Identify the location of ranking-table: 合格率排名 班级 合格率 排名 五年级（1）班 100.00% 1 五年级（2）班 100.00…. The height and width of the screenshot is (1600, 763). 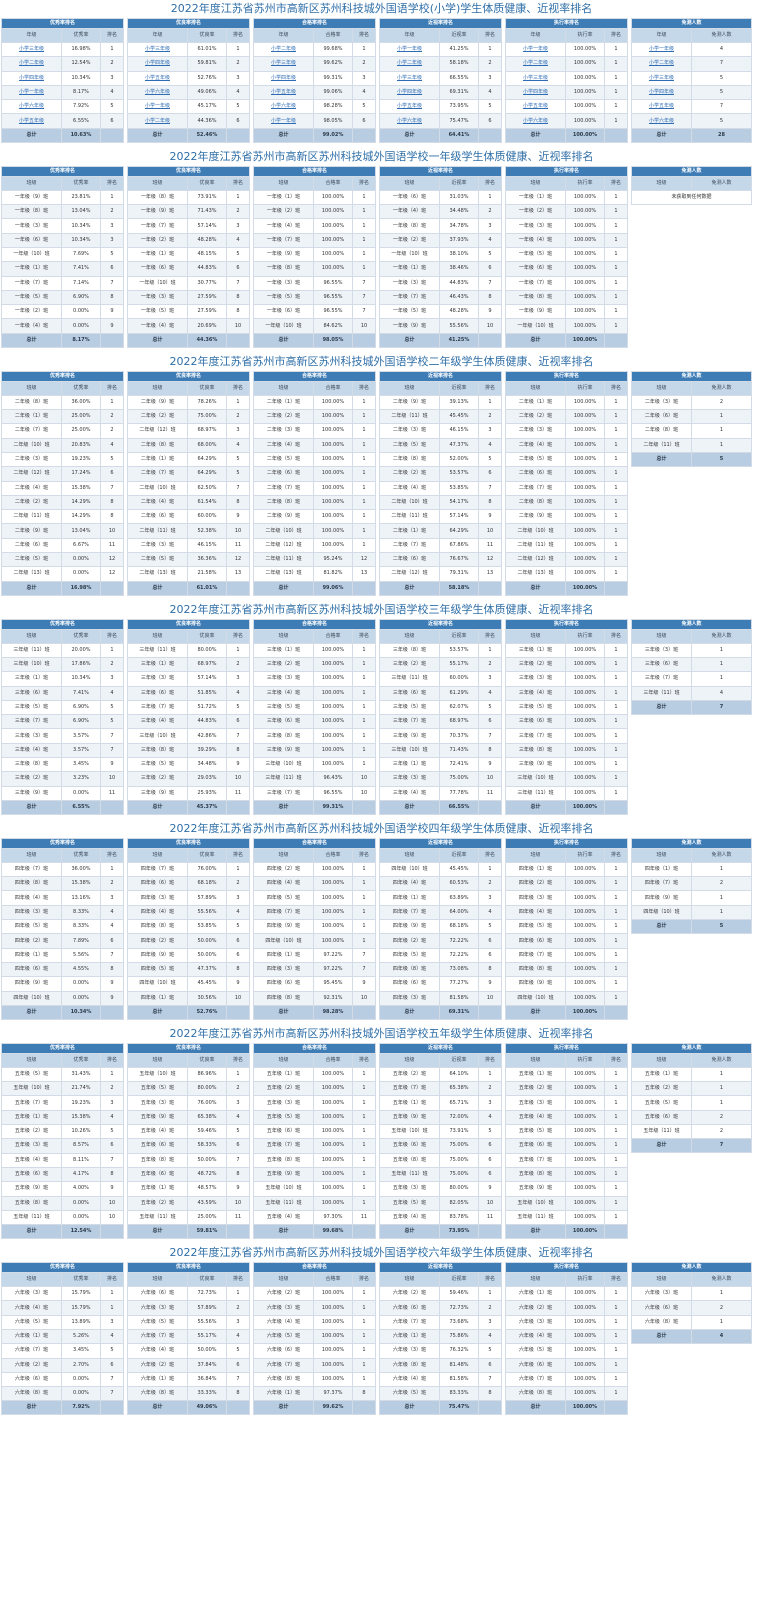
(314, 1141).